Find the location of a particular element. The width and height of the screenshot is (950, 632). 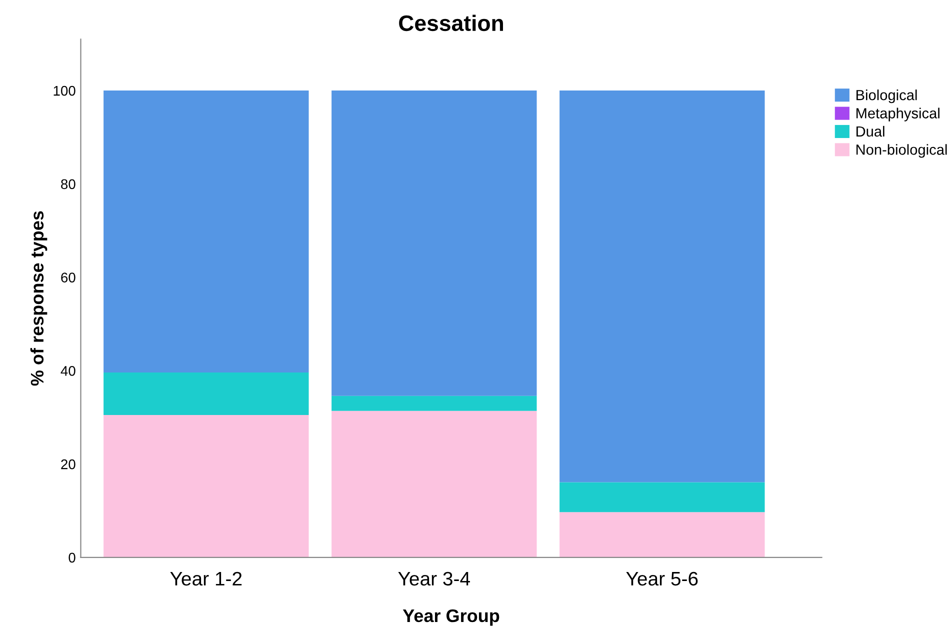

x-tick-label: Year 5-6 is located at coordinates (662, 579).